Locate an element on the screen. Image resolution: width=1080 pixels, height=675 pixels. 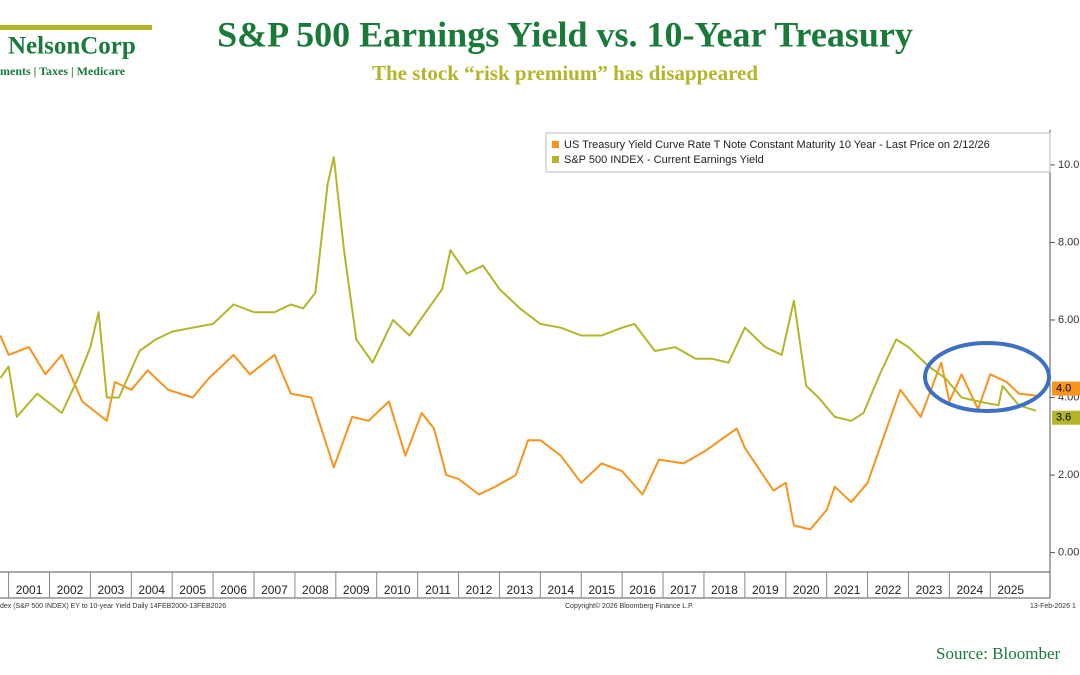
y-tick-label: 8.00 is located at coordinates (1068, 242).